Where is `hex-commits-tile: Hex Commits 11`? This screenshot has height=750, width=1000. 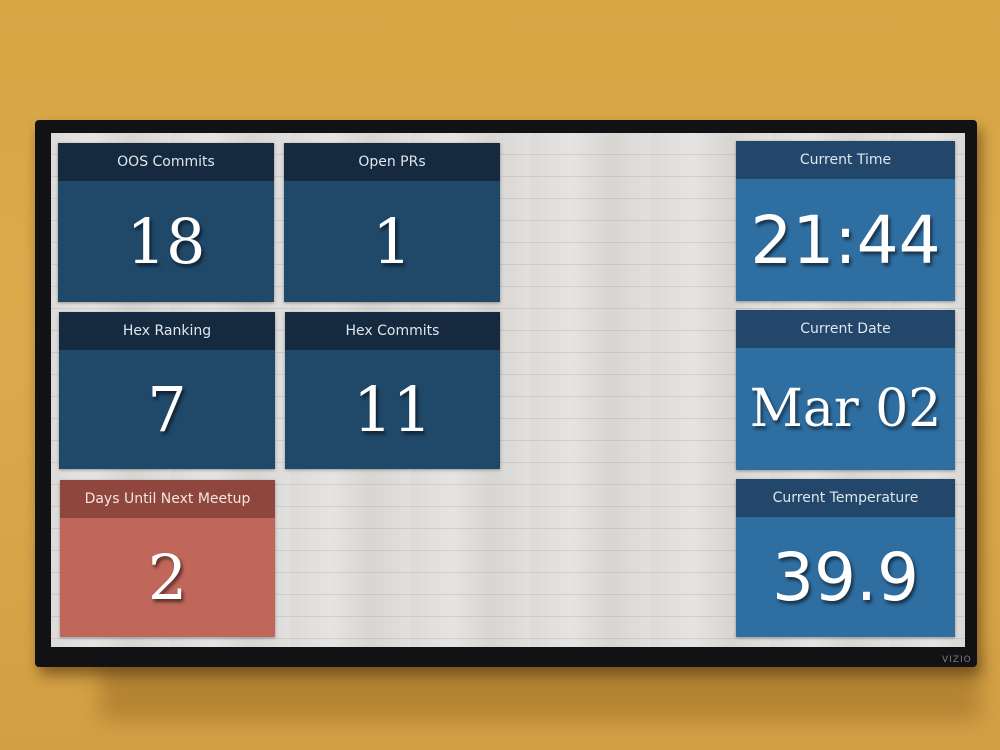
hex-commits-tile: Hex Commits 11 is located at coordinates (392, 390).